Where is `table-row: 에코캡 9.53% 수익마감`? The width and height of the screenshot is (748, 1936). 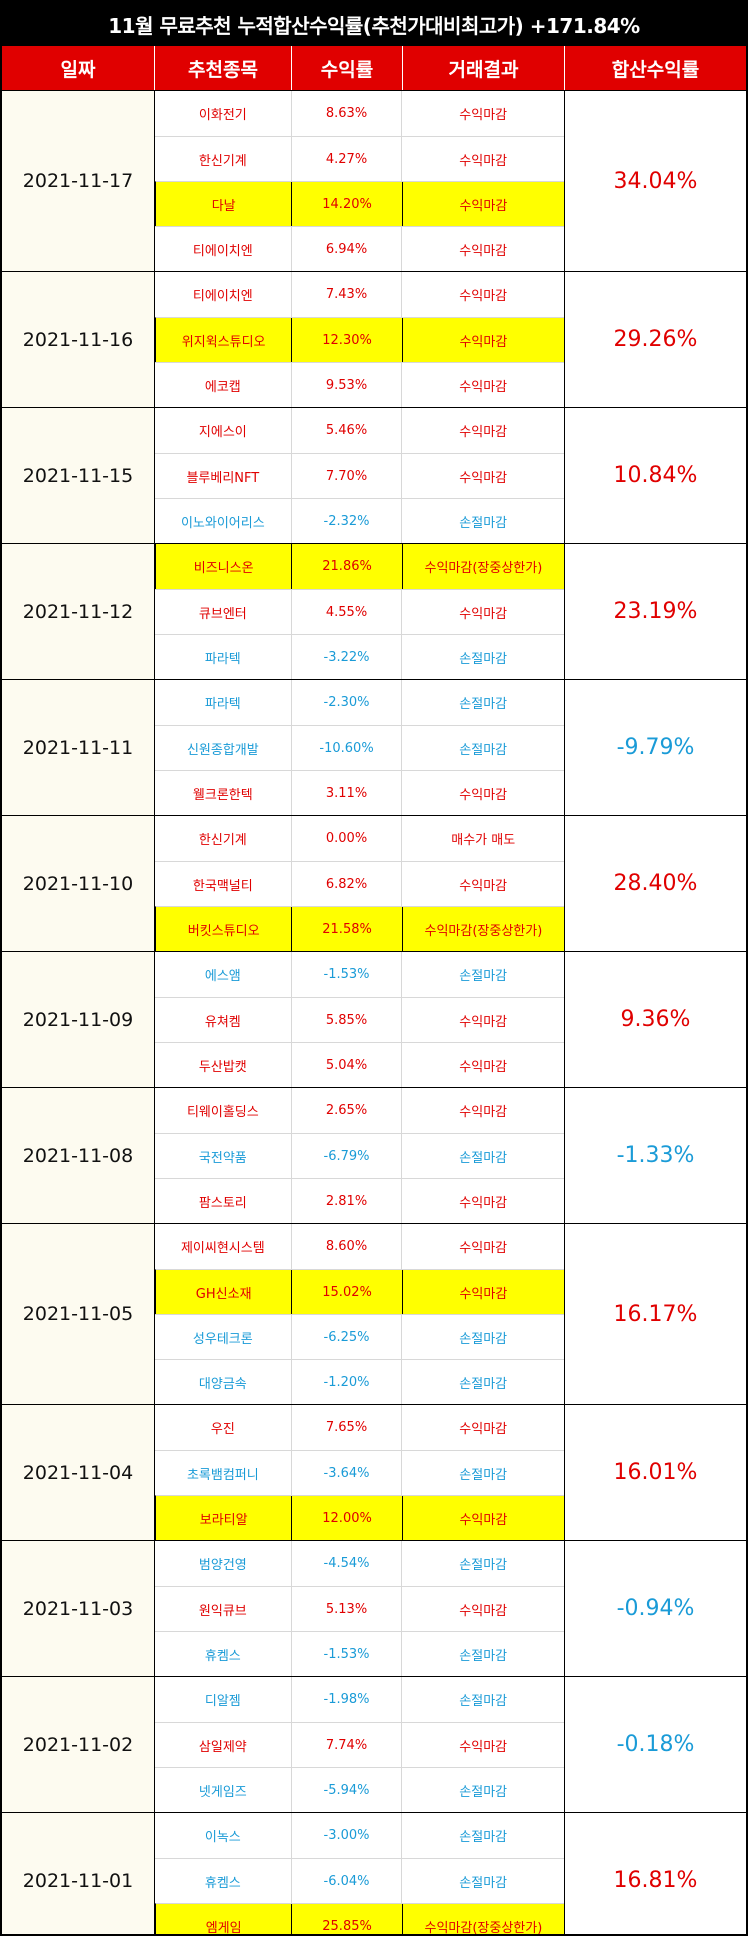
table-row: 에코캡 9.53% 수익마감 is located at coordinates (359, 384).